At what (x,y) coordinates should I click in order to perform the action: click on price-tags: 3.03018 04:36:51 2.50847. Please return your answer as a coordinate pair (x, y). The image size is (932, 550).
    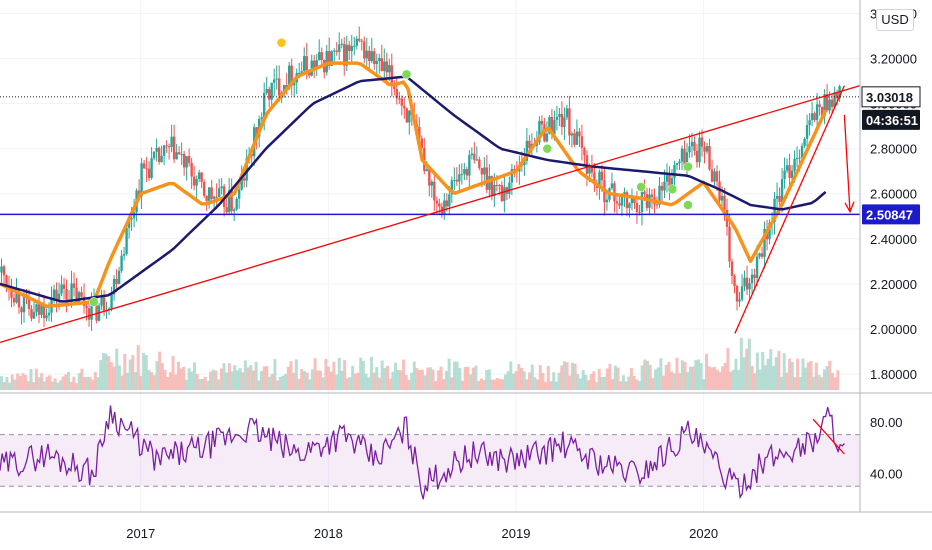
    Looking at the image, I should click on (891, 155).